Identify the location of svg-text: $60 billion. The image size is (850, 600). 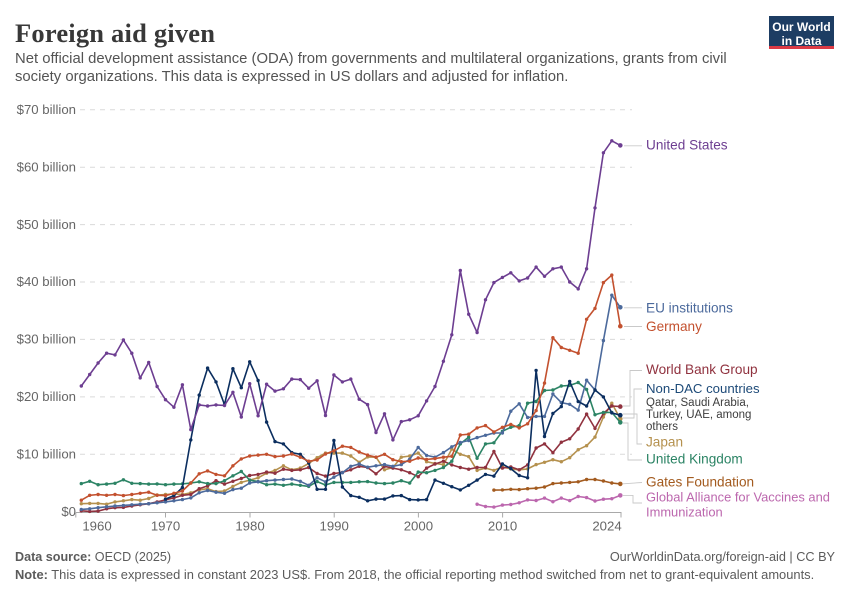
(46, 166).